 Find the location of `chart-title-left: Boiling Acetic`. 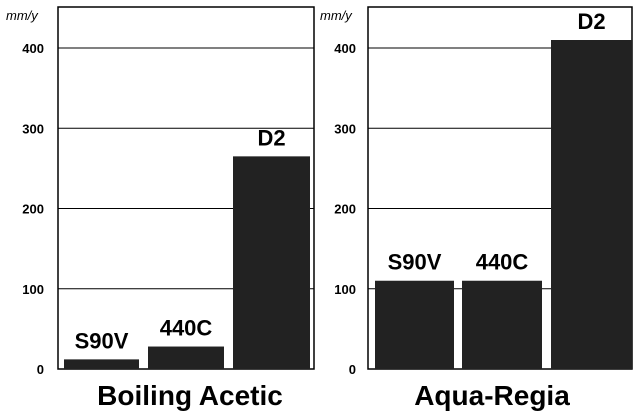

chart-title-left: Boiling Acetic is located at coordinates (190, 395).